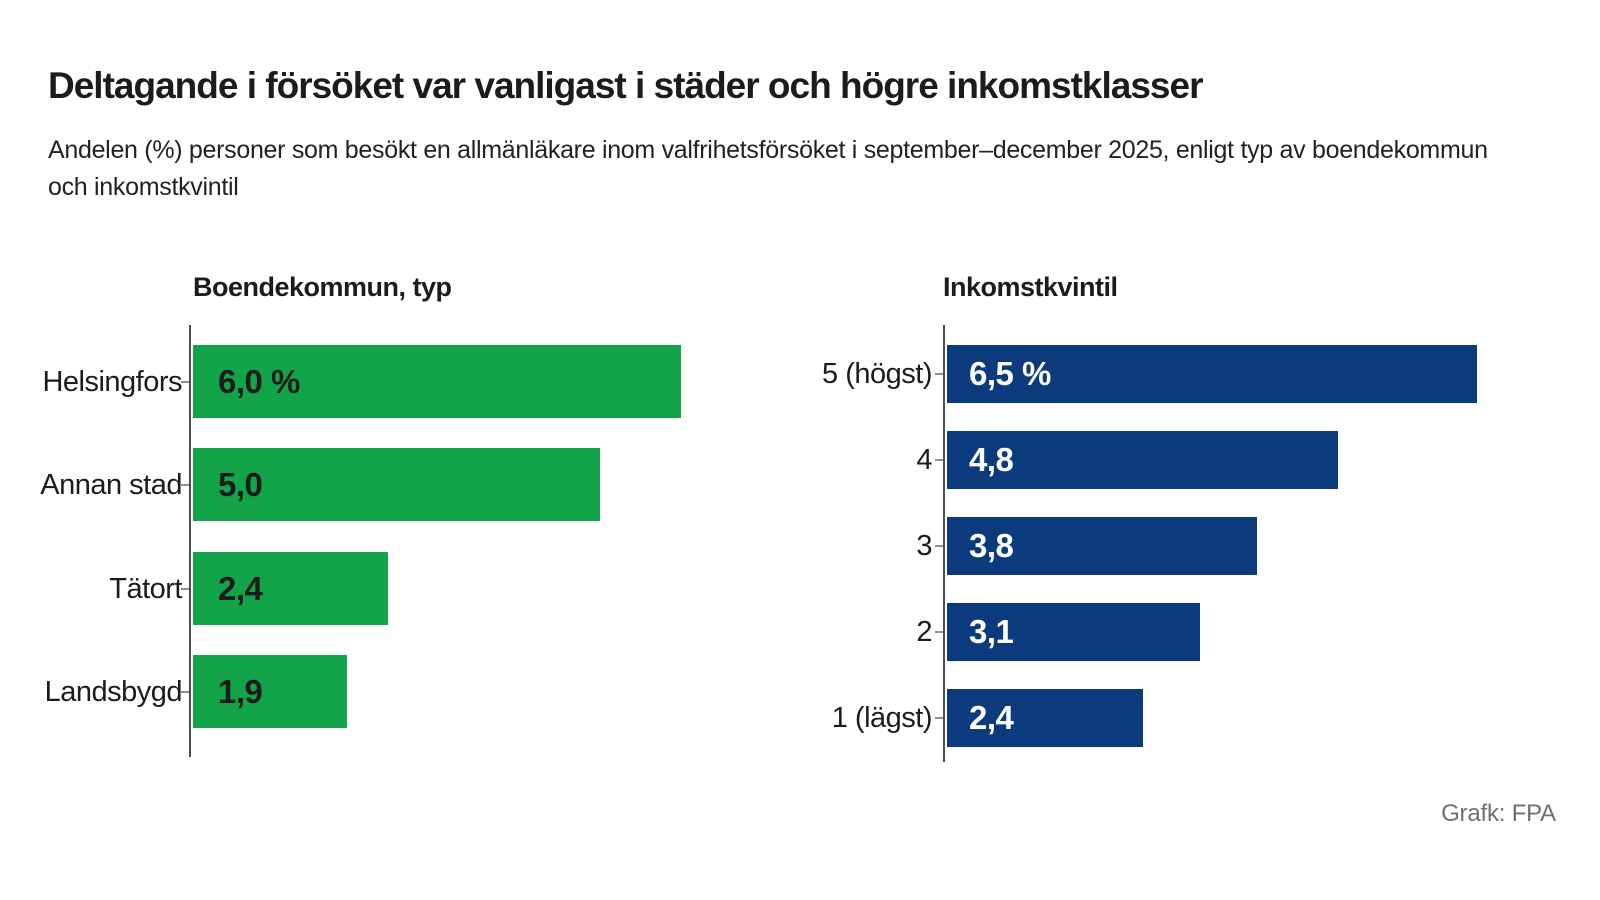 The image size is (1600, 900). What do you see at coordinates (991, 631) in the screenshot?
I see `bar-value-label: 3,1` at bounding box center [991, 631].